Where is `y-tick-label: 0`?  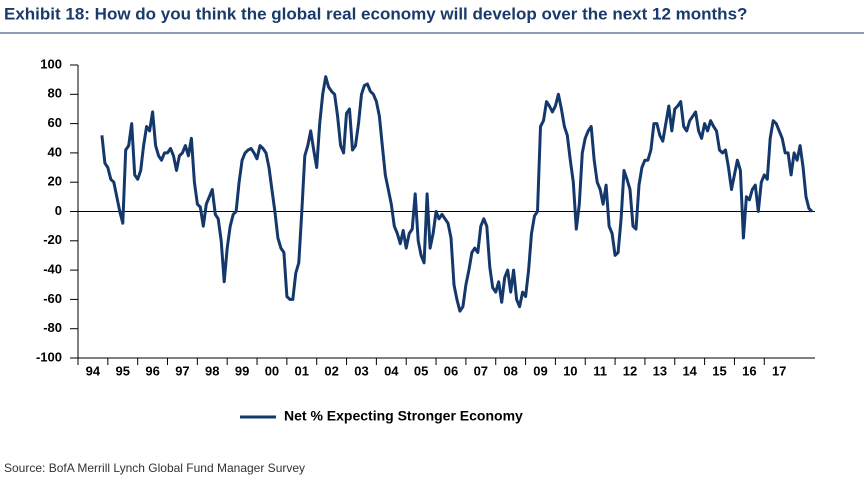 y-tick-label: 0 is located at coordinates (58, 210).